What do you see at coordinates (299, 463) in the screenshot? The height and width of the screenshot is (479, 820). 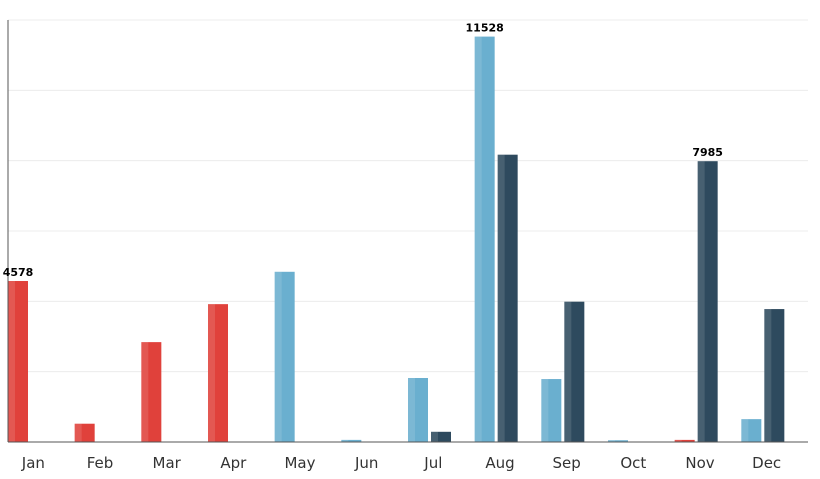 I see `x-tick-label: May` at bounding box center [299, 463].